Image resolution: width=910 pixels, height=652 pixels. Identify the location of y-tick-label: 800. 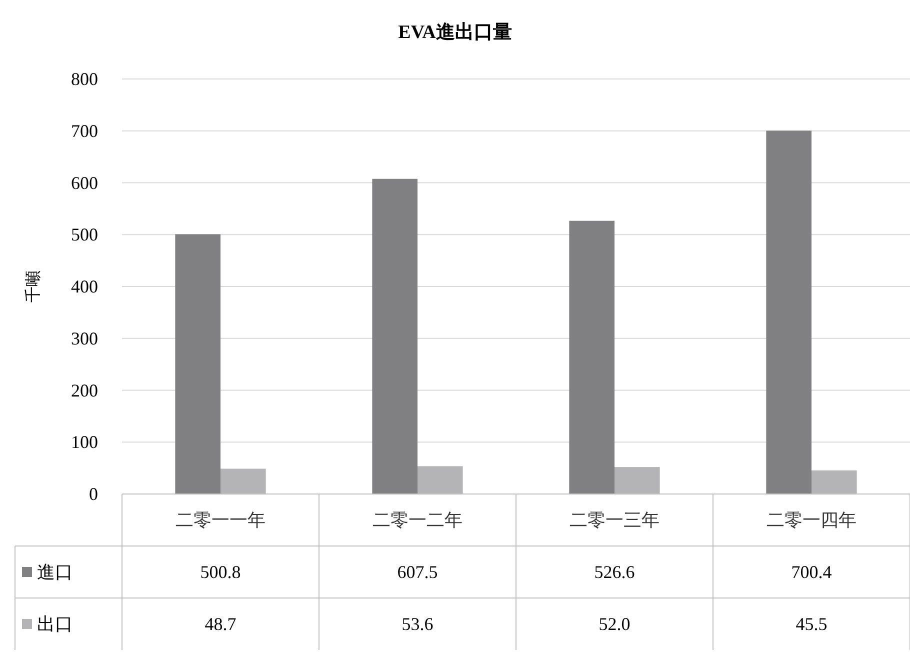
(84, 79).